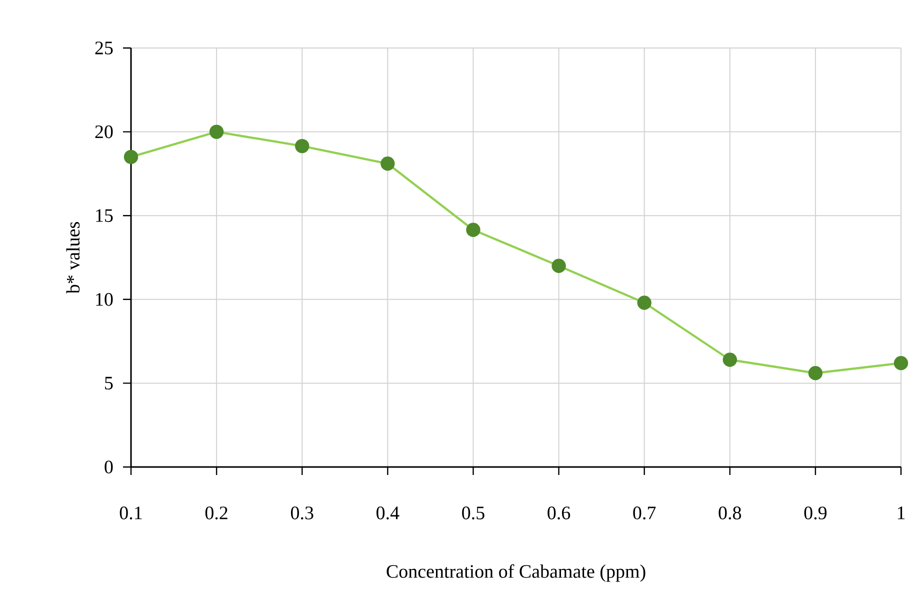 This screenshot has width=920, height=590. Describe the element at coordinates (901, 513) in the screenshot. I see `x-tick-label: 1` at that location.